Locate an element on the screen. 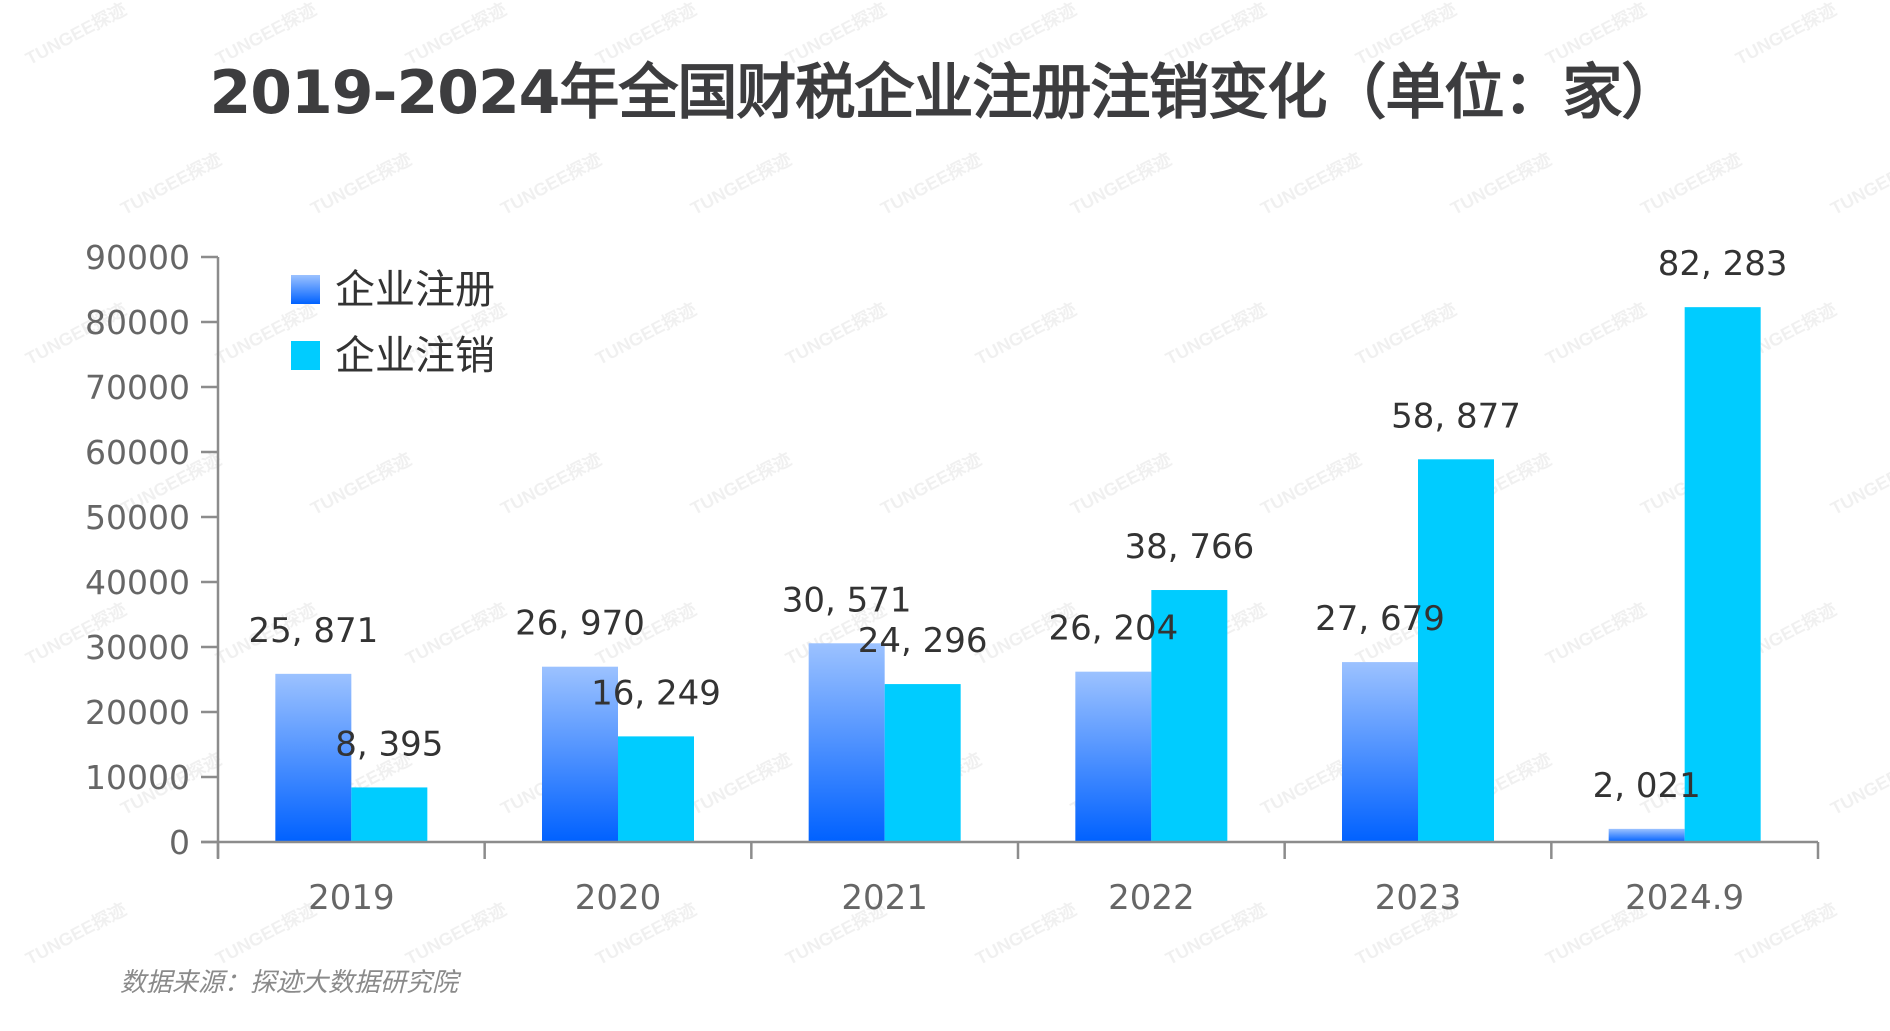 The image size is (1890, 1031). data-label-cancel: 82, 283 is located at coordinates (1723, 264).